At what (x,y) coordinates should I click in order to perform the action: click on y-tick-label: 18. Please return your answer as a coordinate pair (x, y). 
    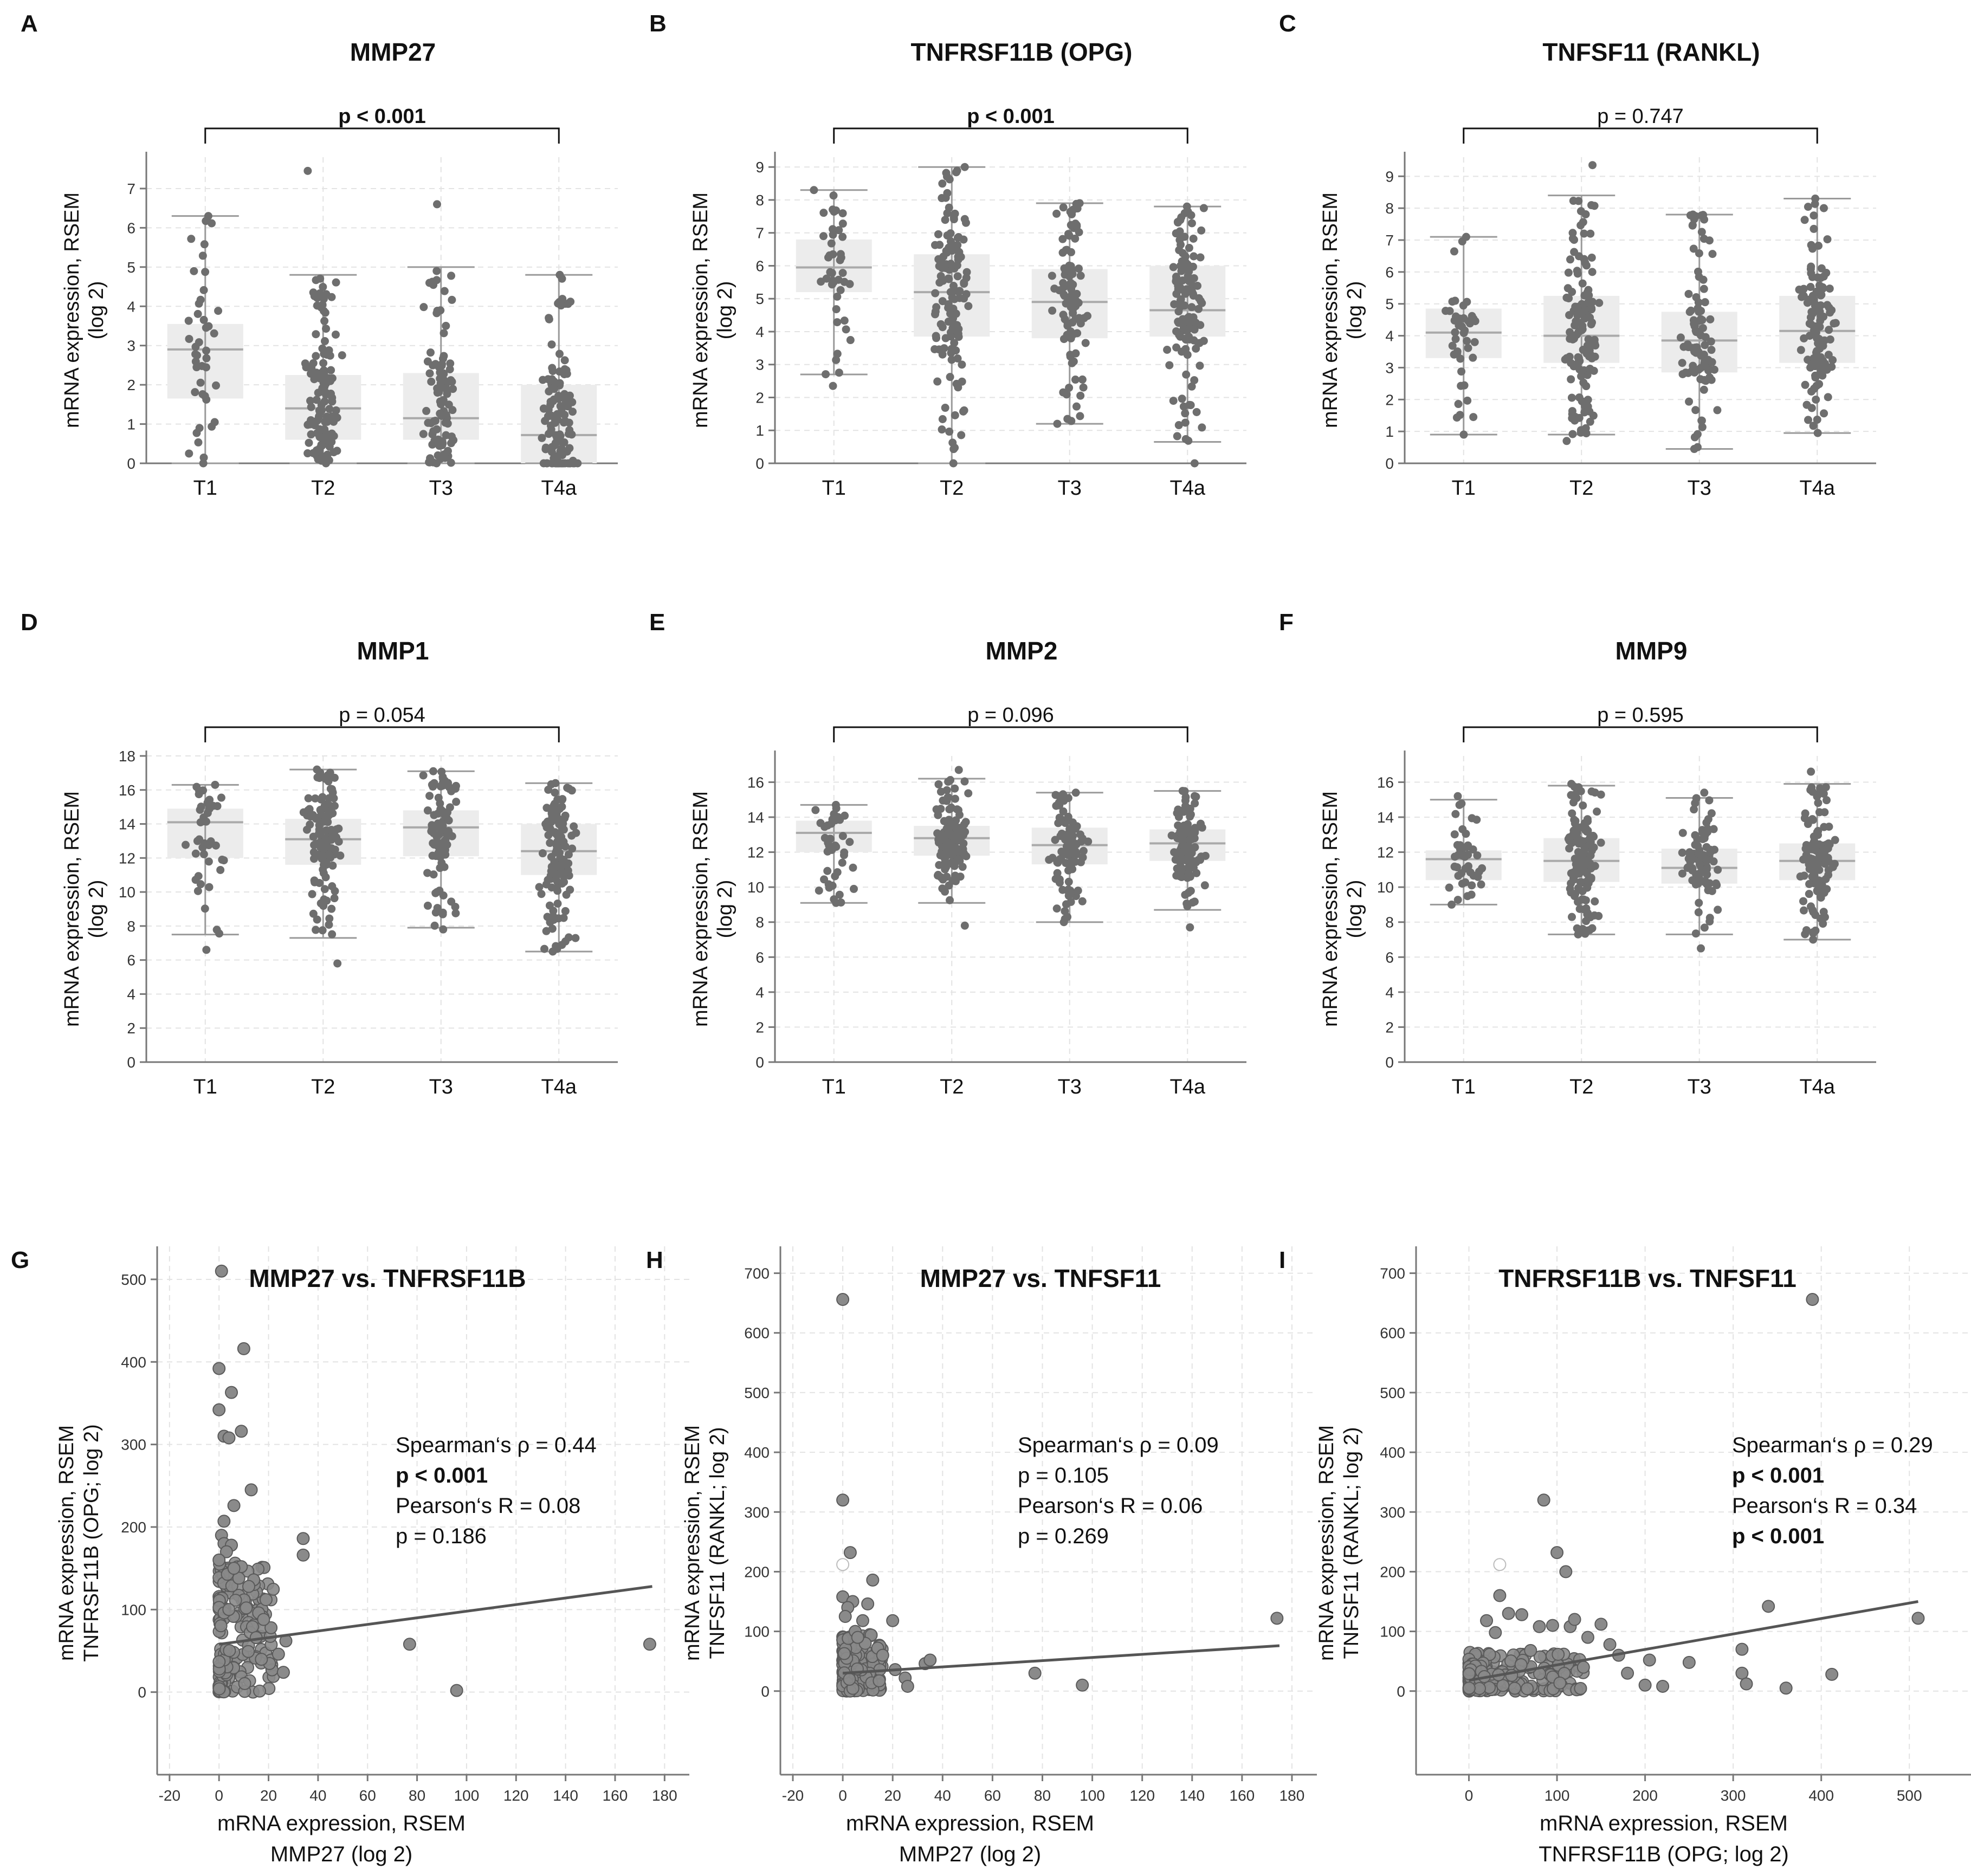
    Looking at the image, I should click on (127, 756).